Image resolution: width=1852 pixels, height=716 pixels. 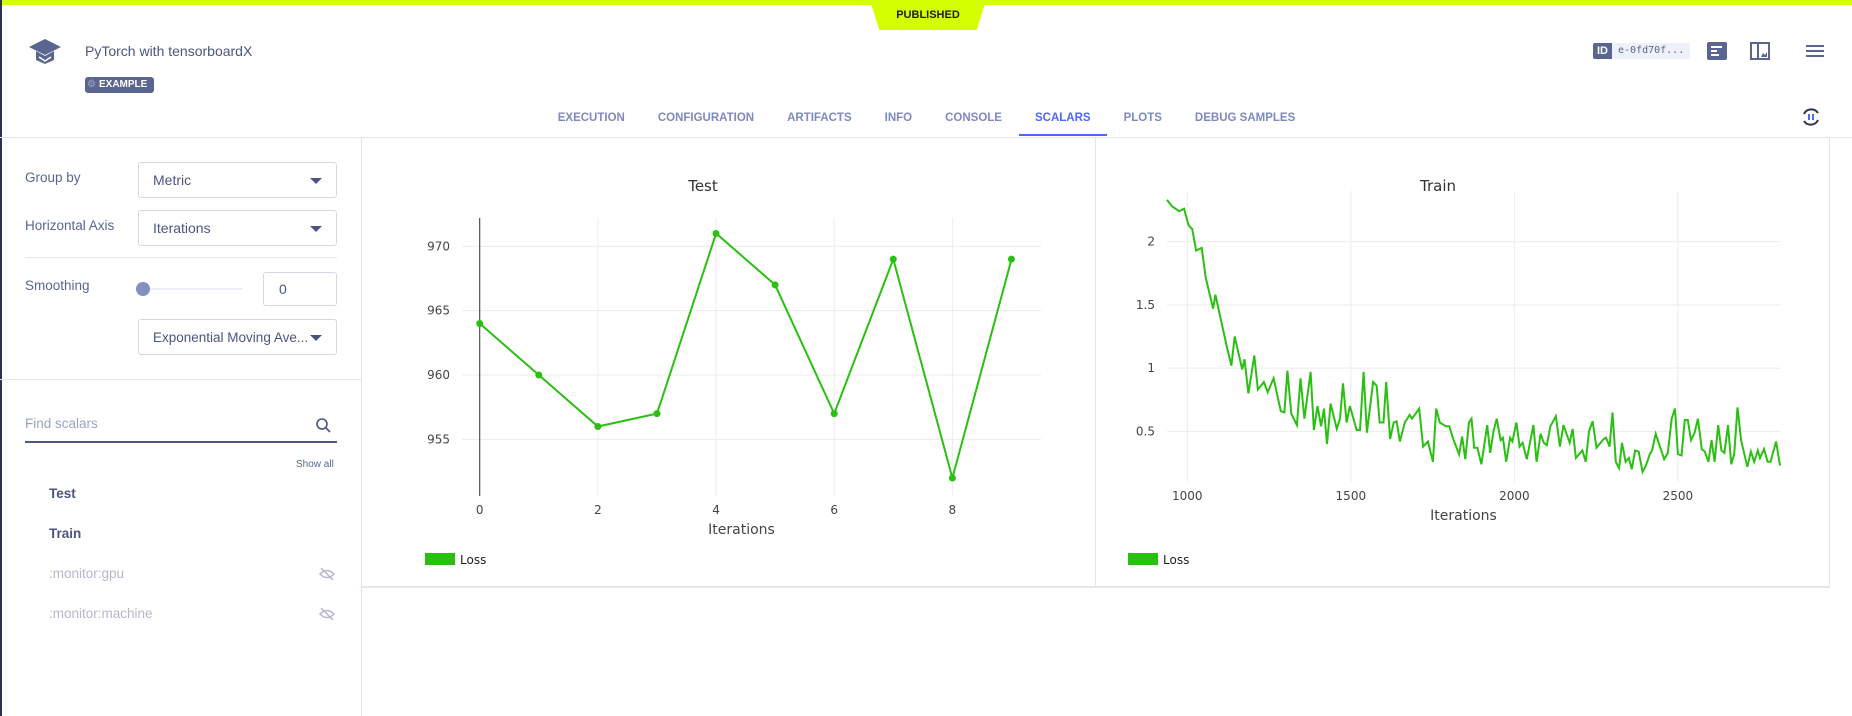 What do you see at coordinates (57, 285) in the screenshot?
I see `smoothing-label: Smoothing` at bounding box center [57, 285].